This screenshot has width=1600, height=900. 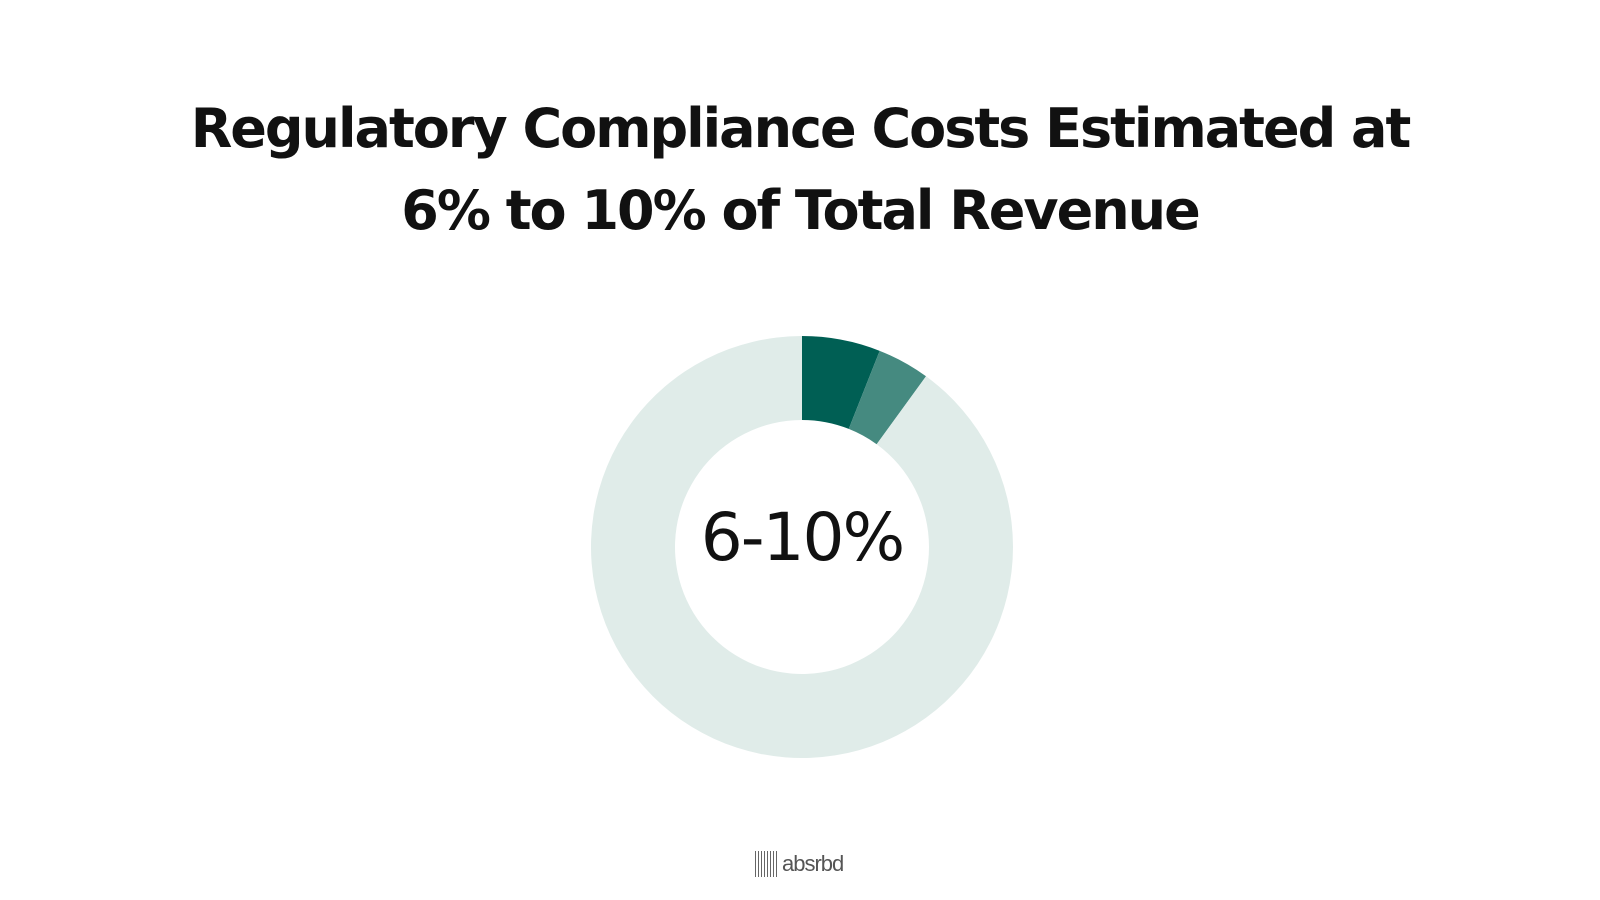 I want to click on brand-logo: absrbd, so click(x=799, y=864).